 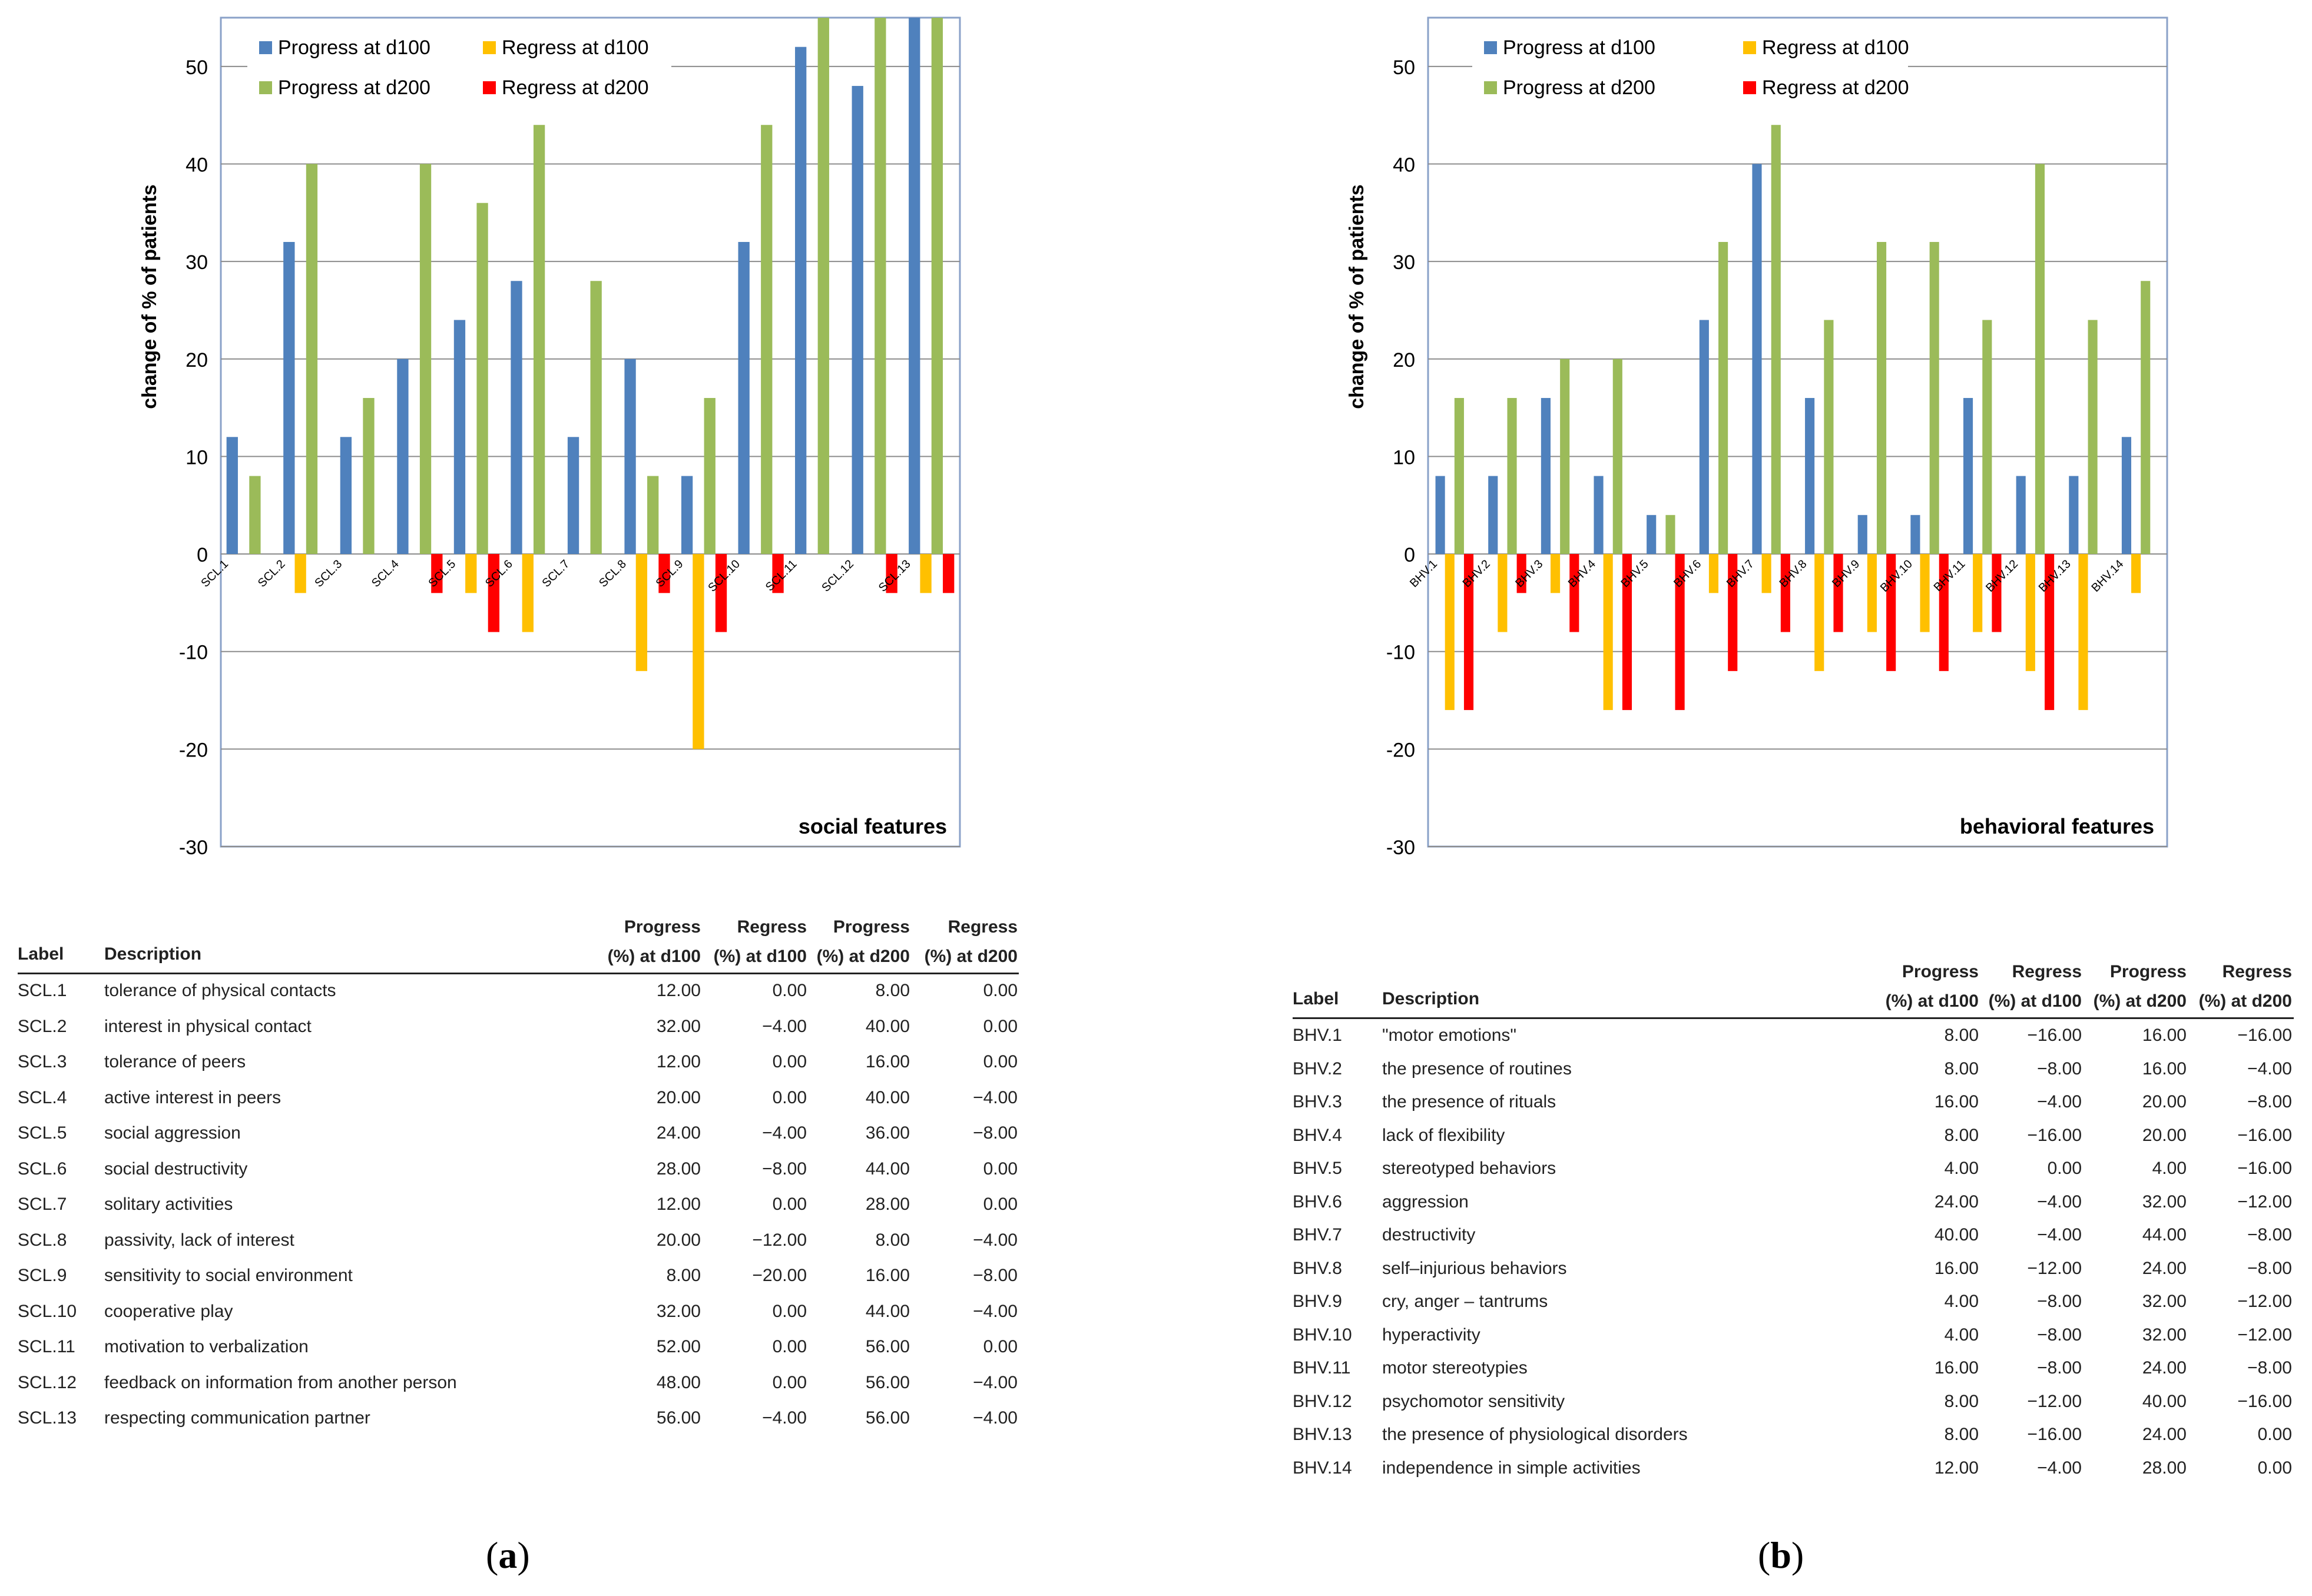 I want to click on table-cell-value: 28.00, so click(x=678, y=1169).